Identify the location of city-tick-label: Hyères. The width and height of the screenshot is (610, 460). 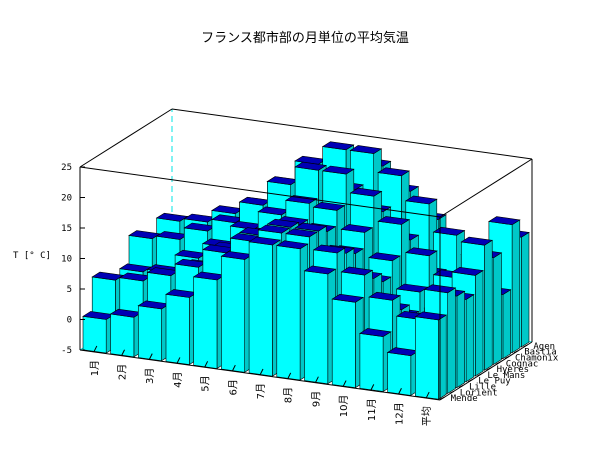
(513, 369).